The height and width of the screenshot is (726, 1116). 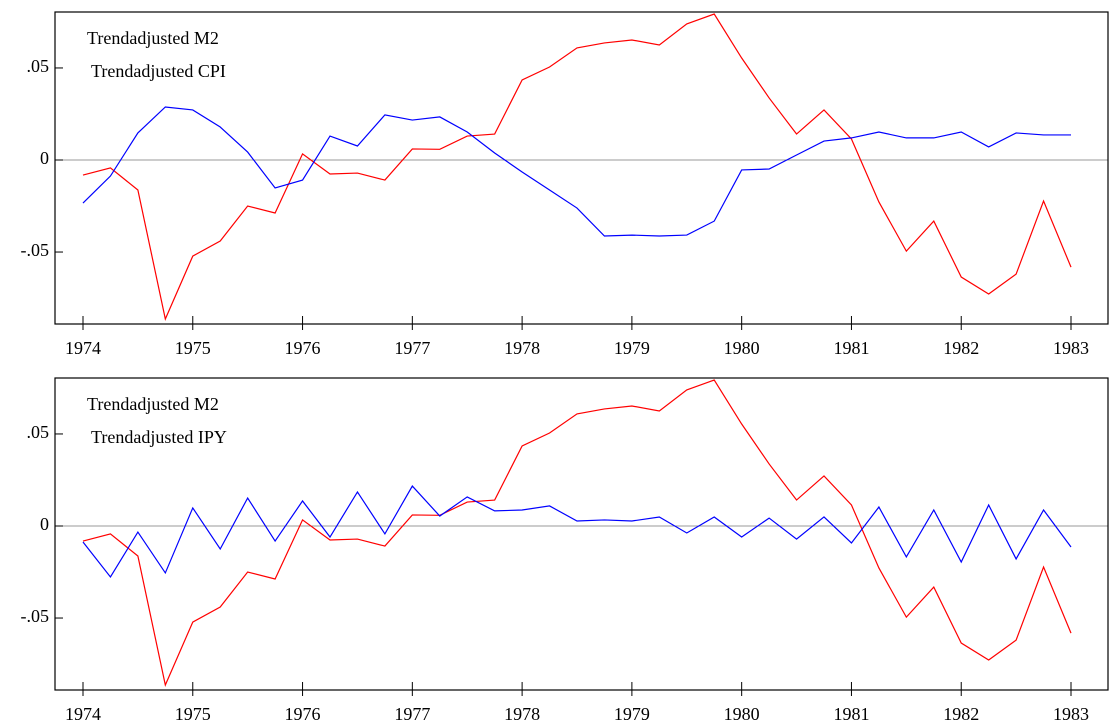 What do you see at coordinates (158, 71) in the screenshot?
I see `legend-entry: Trendadjusted CPI` at bounding box center [158, 71].